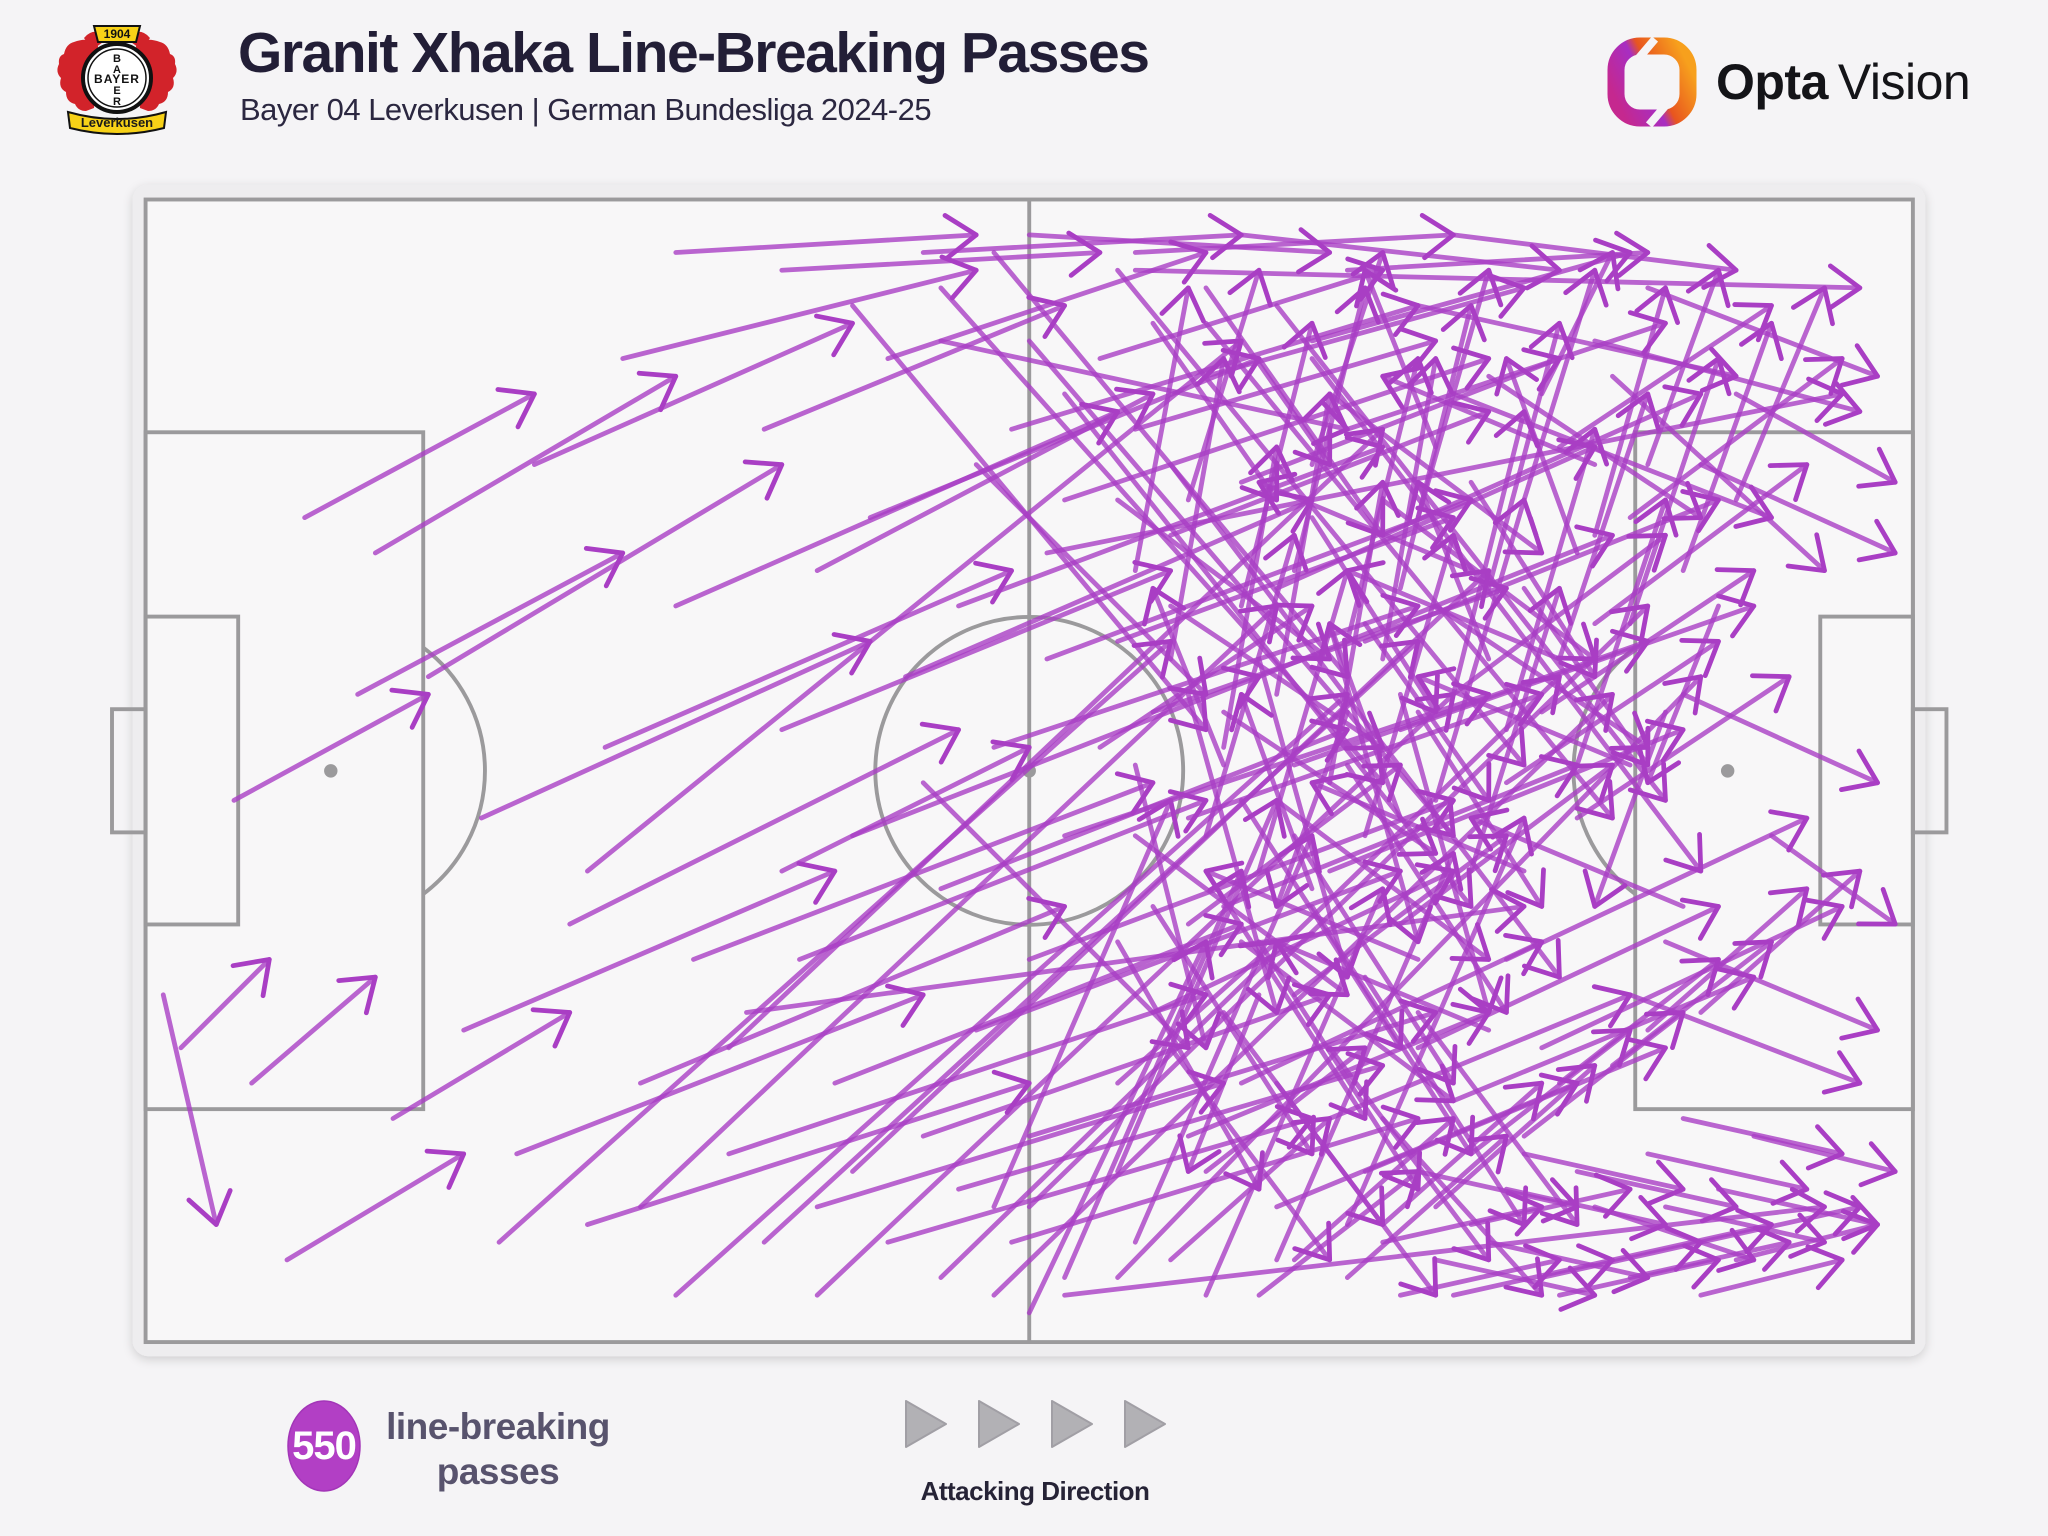 The height and width of the screenshot is (1536, 2048). Describe the element at coordinates (1929, 771) in the screenshot. I see `goal-right` at that location.